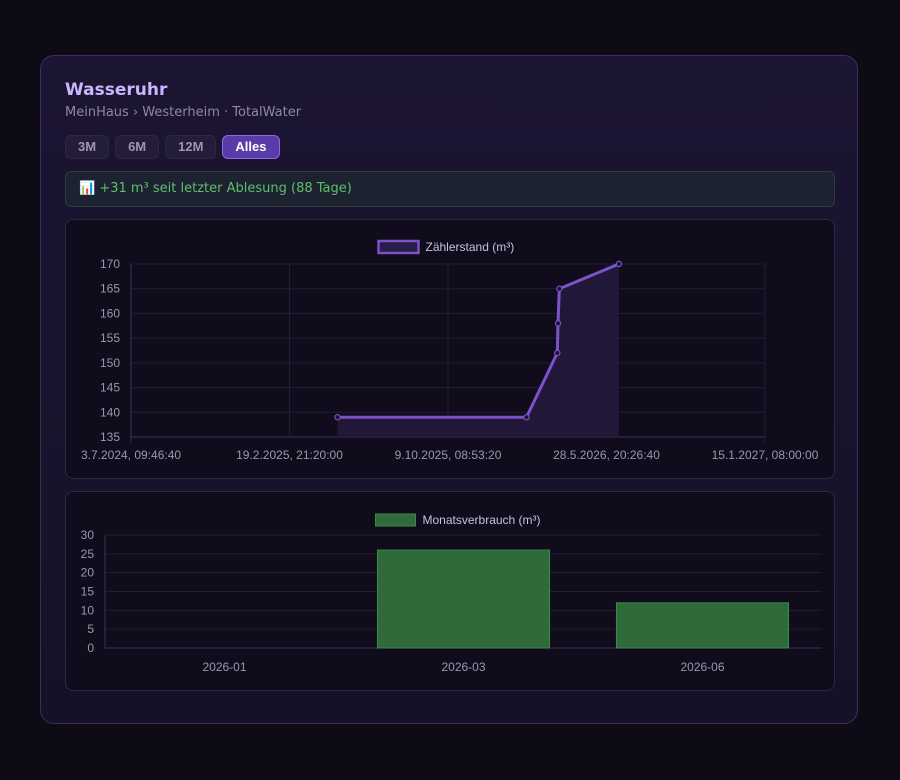 The height and width of the screenshot is (780, 900). What do you see at coordinates (225, 188) in the screenshot?
I see `consumption-info-text: +31 m³ seit letzter Ablesung (88 Tage)` at bounding box center [225, 188].